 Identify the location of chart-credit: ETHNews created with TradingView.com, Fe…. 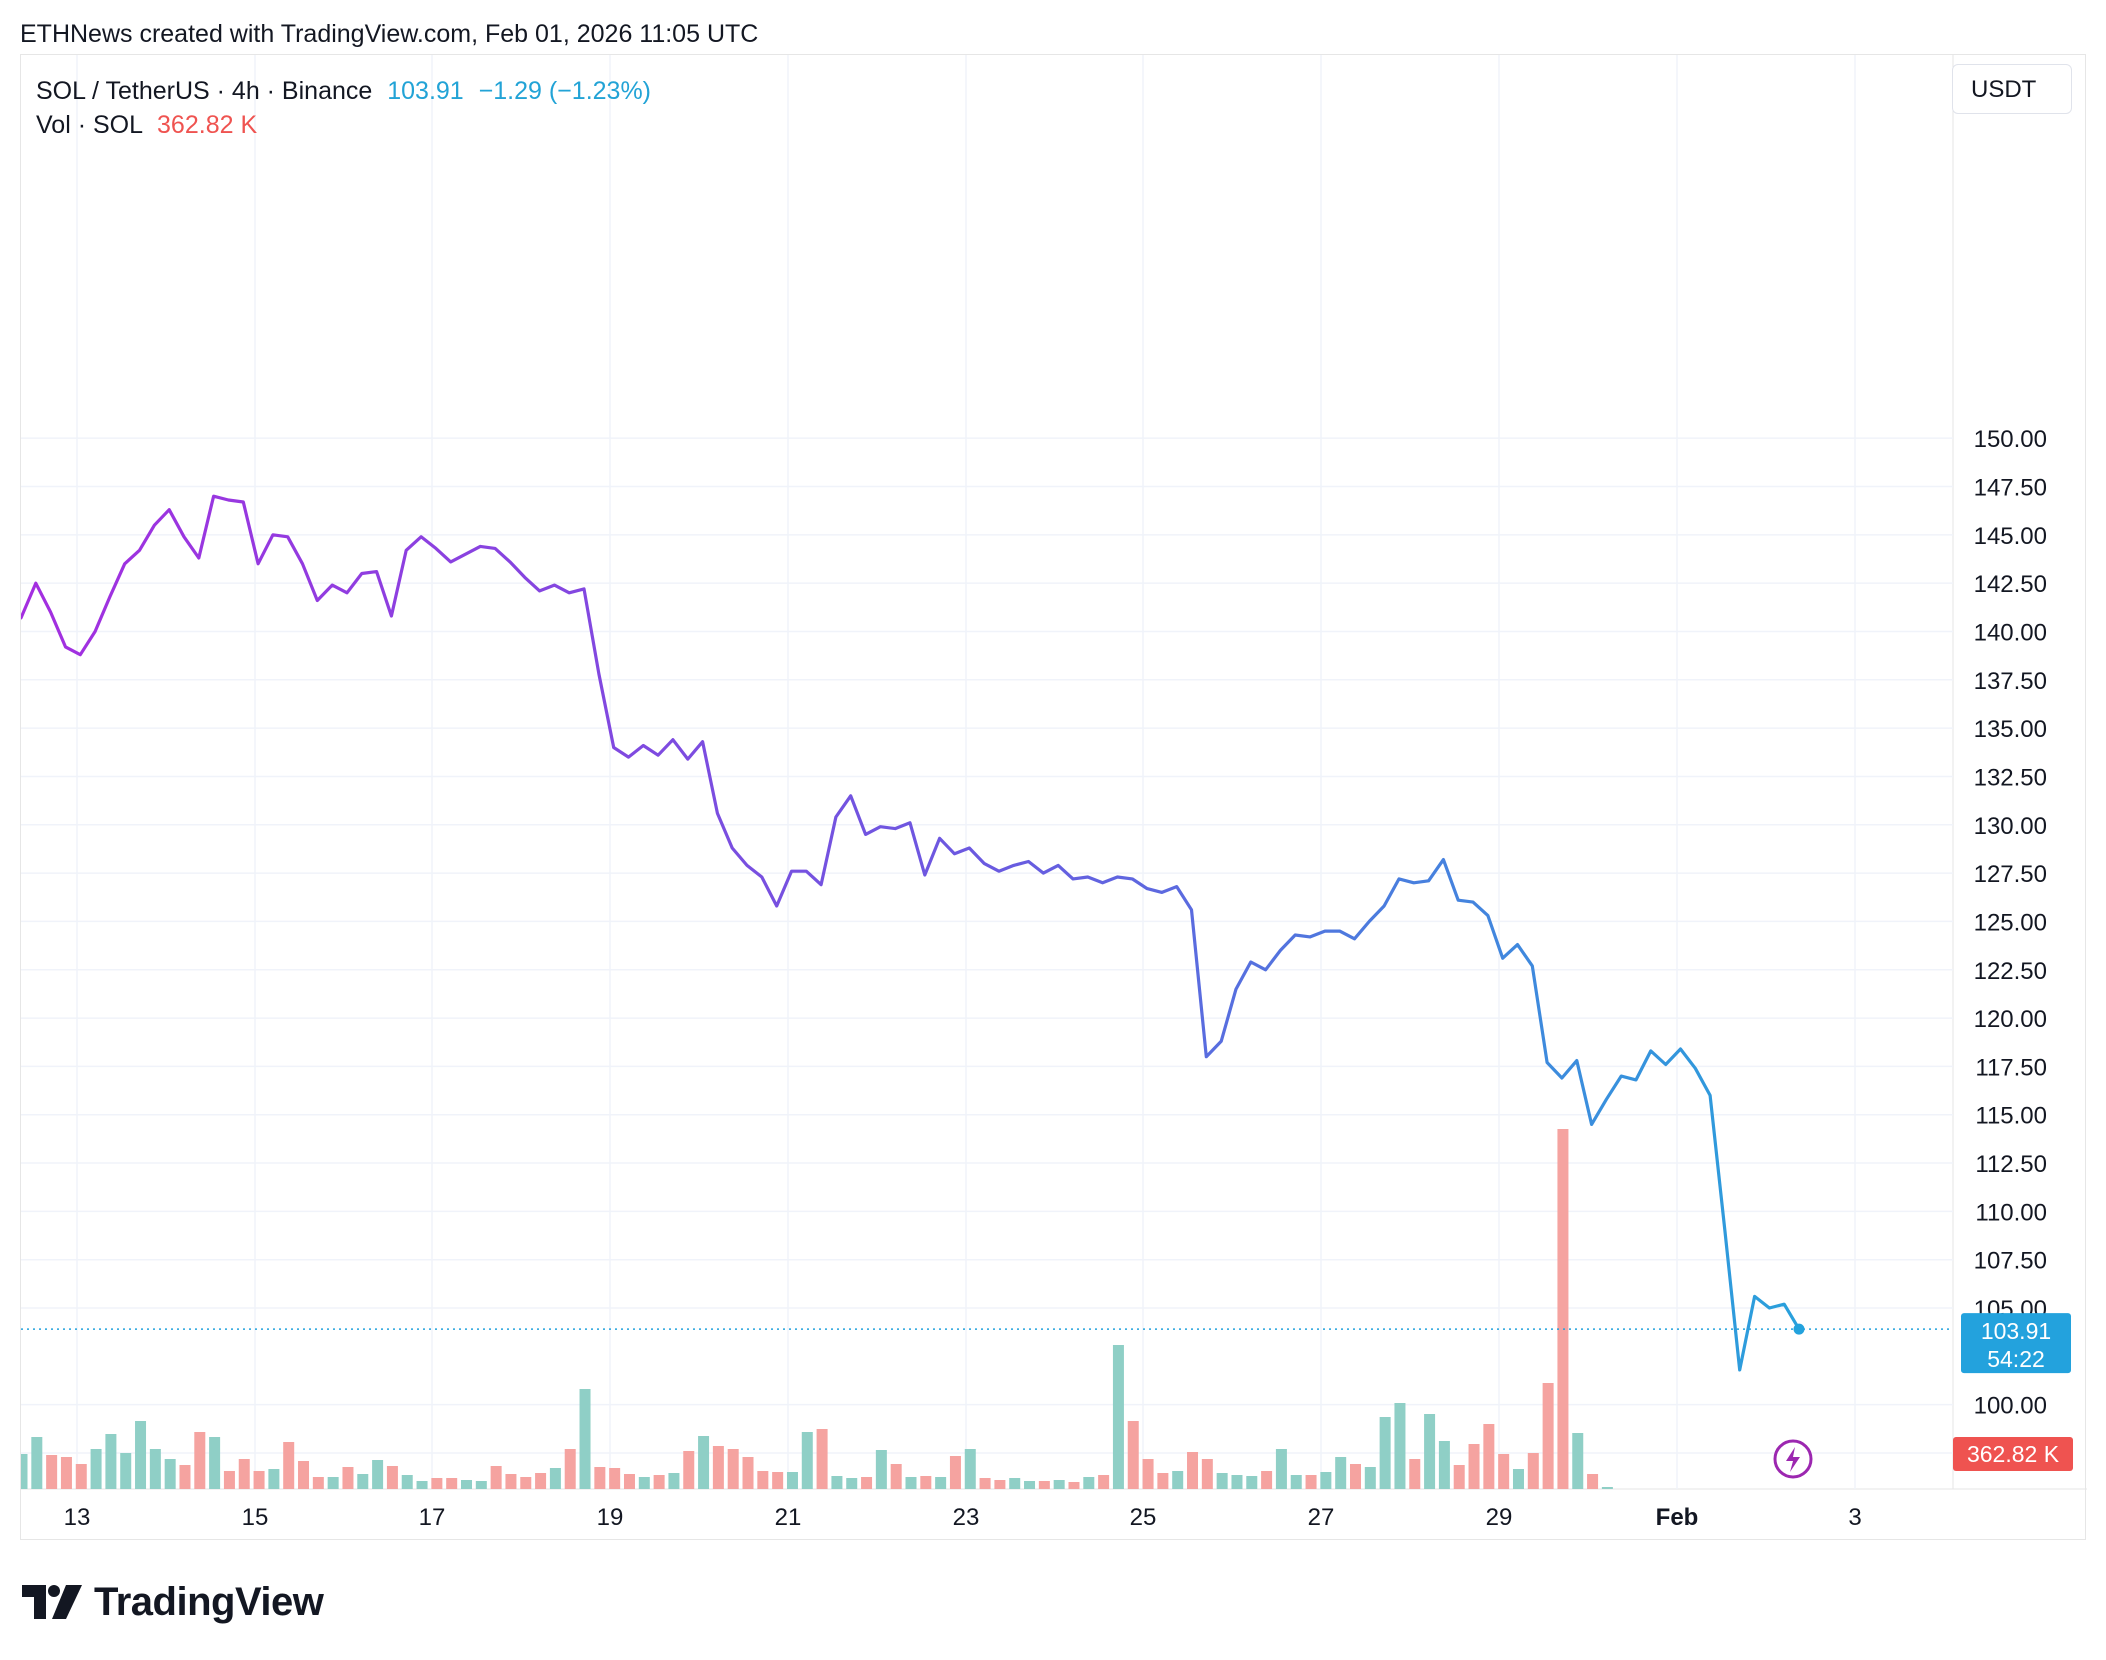
(389, 34).